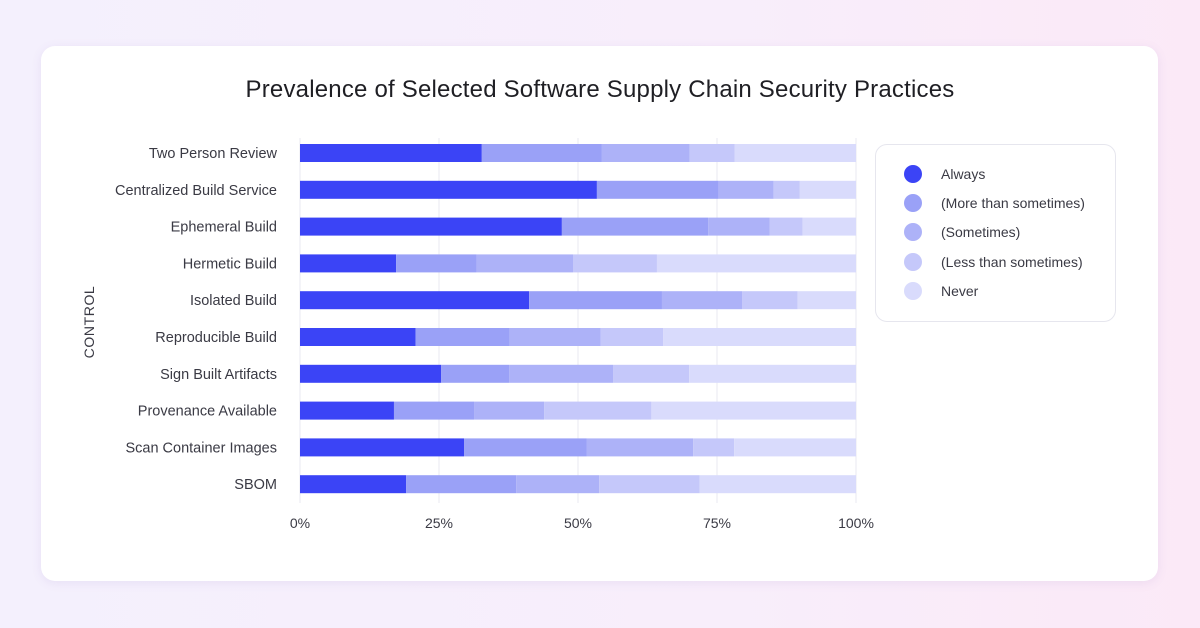 This screenshot has height=628, width=1200. Describe the element at coordinates (224, 228) in the screenshot. I see `category-label: Ephemeral Build` at that location.